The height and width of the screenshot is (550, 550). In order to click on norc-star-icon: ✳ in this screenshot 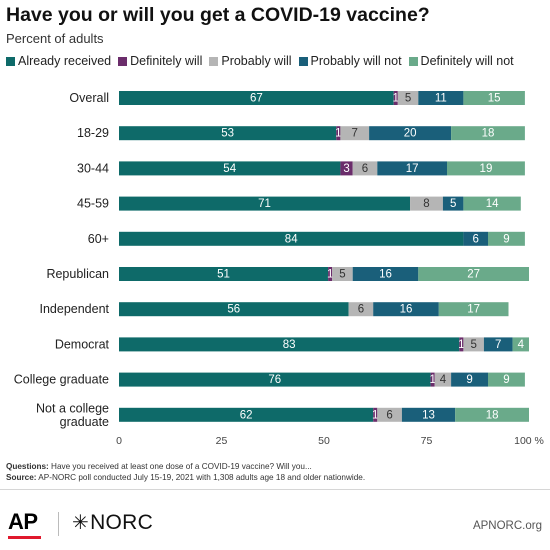, I will do `click(81, 523)`.